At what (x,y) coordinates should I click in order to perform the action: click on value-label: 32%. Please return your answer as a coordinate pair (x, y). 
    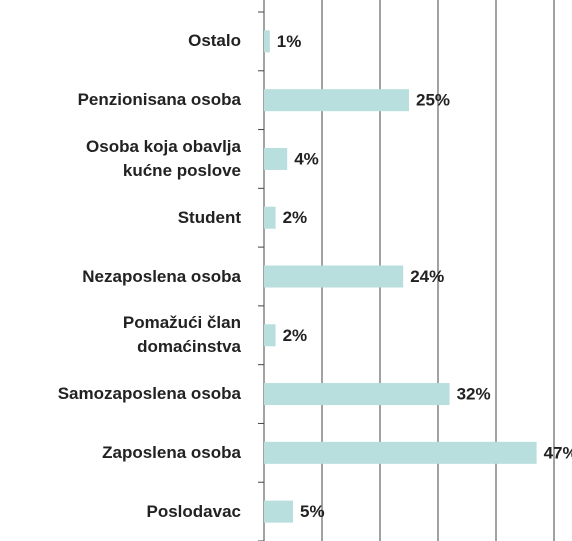
    Looking at the image, I should click on (474, 394).